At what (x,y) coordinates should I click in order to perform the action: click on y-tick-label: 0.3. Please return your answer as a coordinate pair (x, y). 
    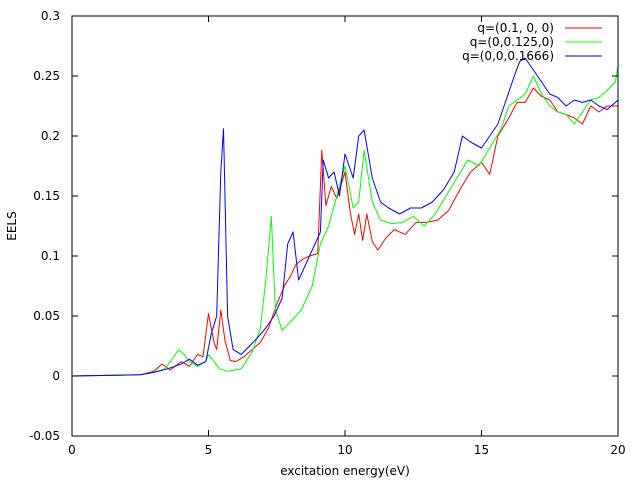
    Looking at the image, I should click on (50, 16).